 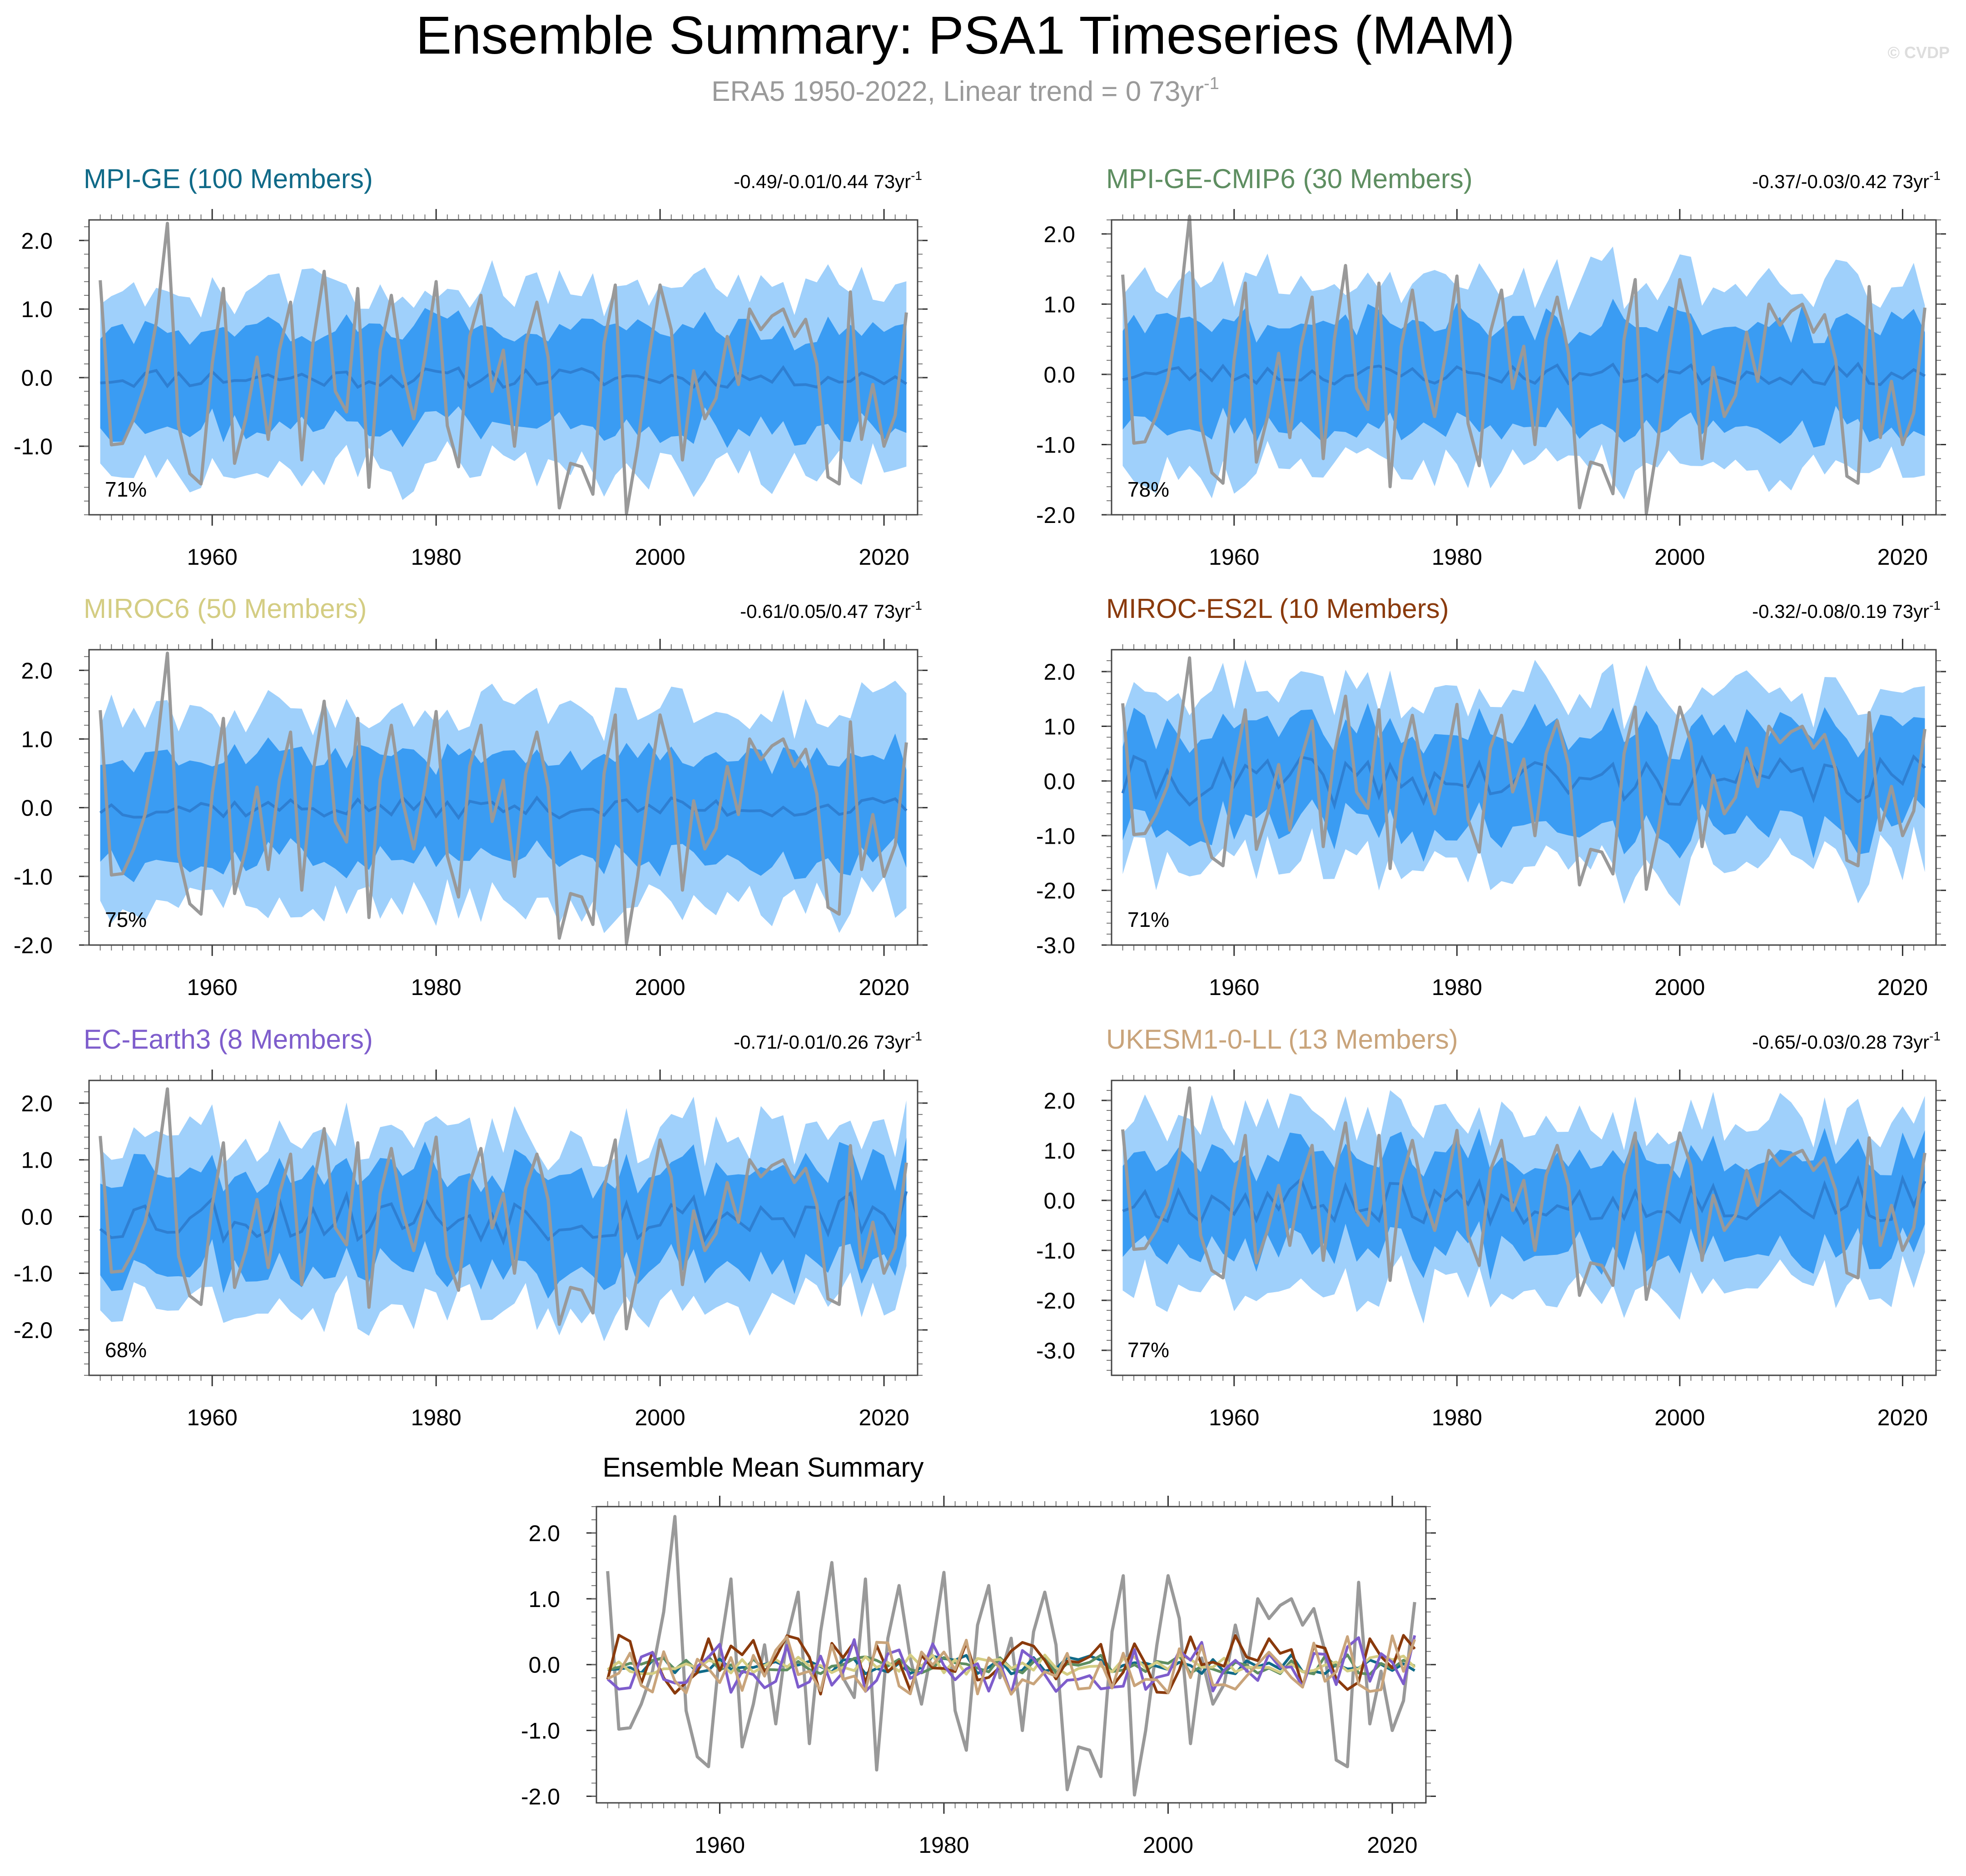 What do you see at coordinates (1055, 945) in the screenshot?
I see `panel-4-ytick-label: -3.0` at bounding box center [1055, 945].